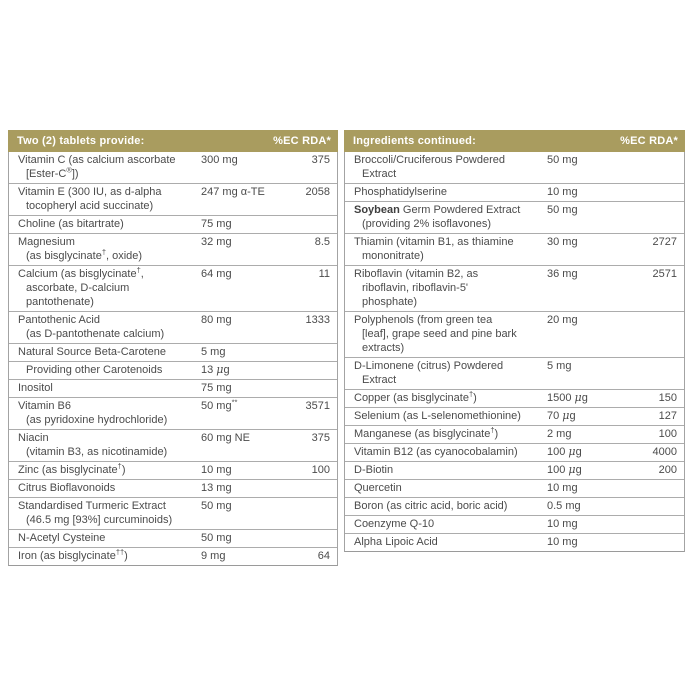 The width and height of the screenshot is (700, 700). I want to click on ingredient-rda-value: 11, so click(324, 274).